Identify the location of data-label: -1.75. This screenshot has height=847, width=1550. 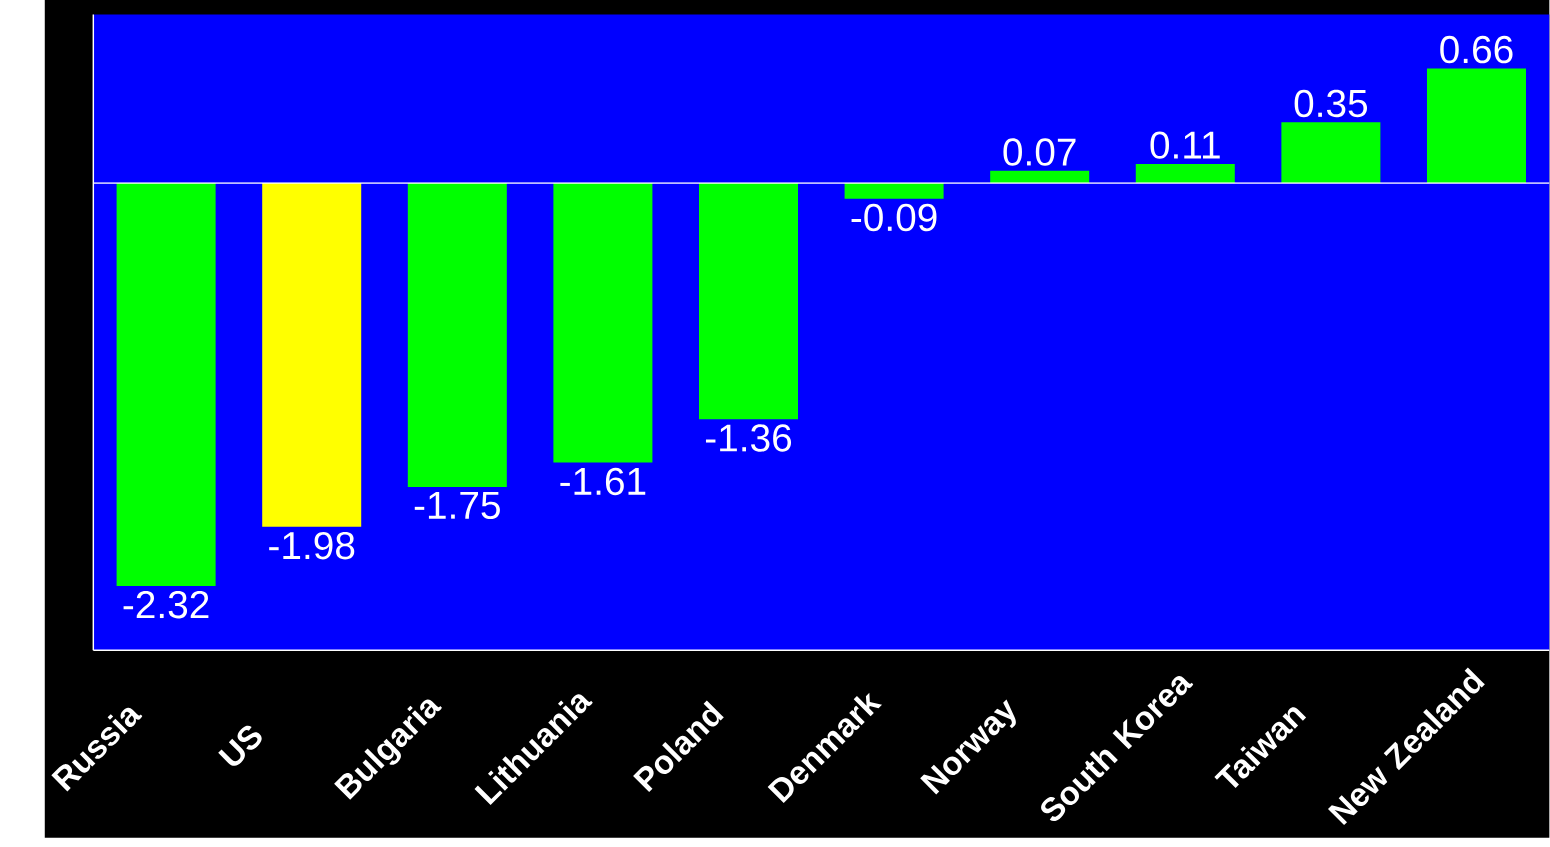
(457, 506).